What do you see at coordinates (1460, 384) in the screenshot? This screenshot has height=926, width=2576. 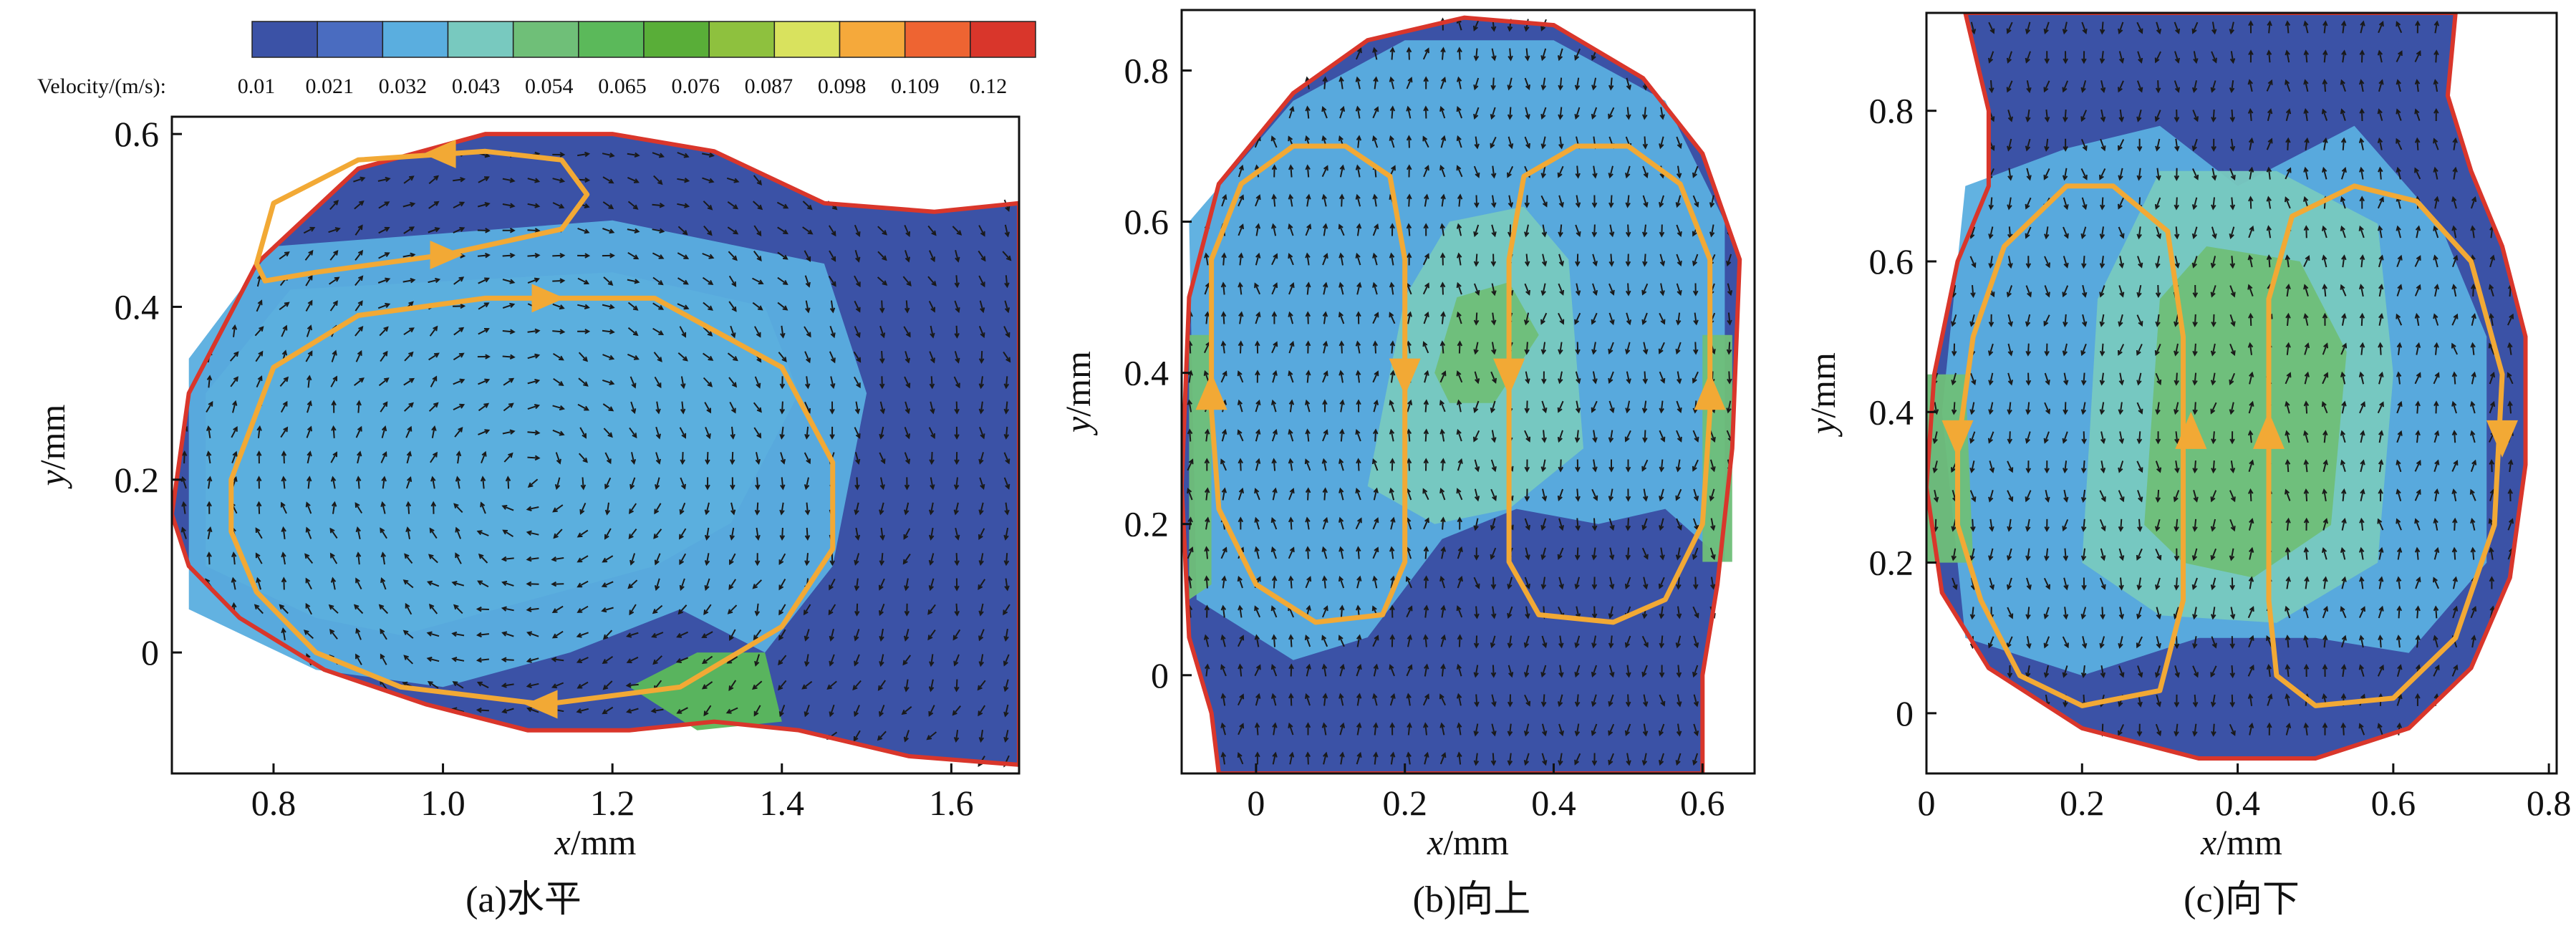 I see `streamlines` at bounding box center [1460, 384].